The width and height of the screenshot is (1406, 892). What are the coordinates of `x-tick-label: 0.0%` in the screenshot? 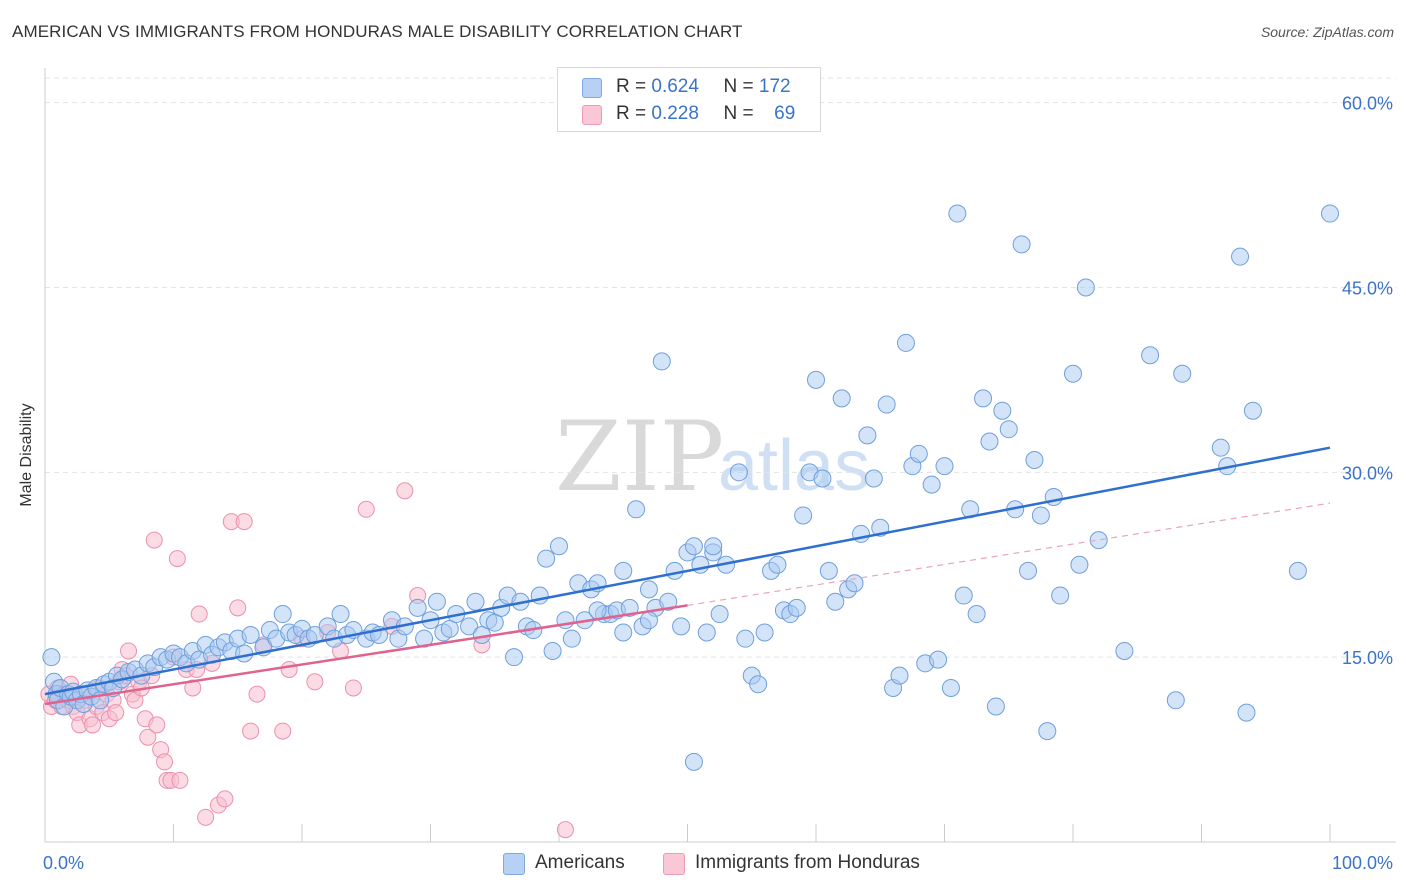 It's located at (63, 863).